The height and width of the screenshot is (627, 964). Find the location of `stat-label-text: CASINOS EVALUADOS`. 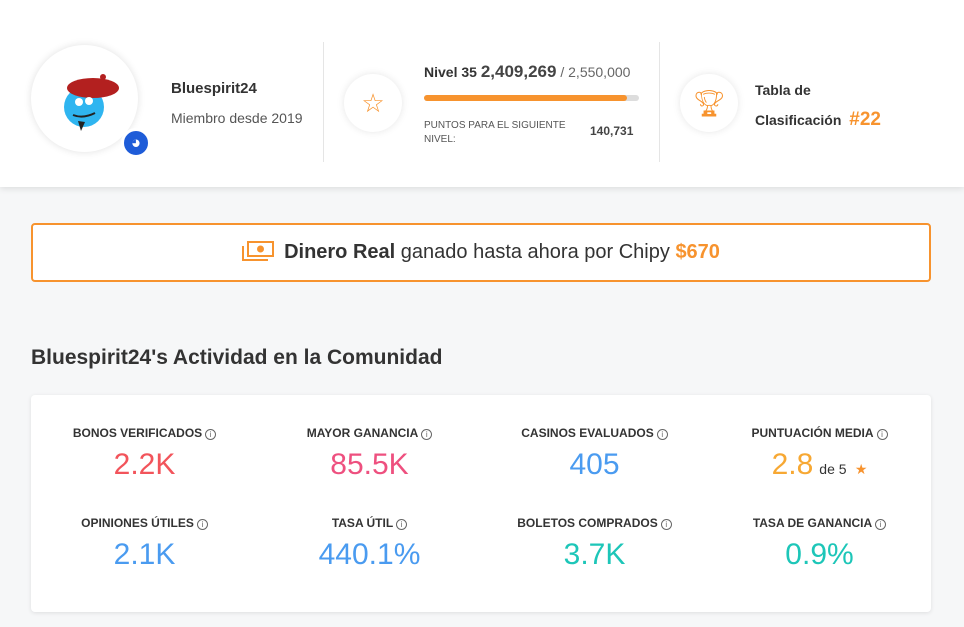

stat-label-text: CASINOS EVALUADOS is located at coordinates (587, 433).